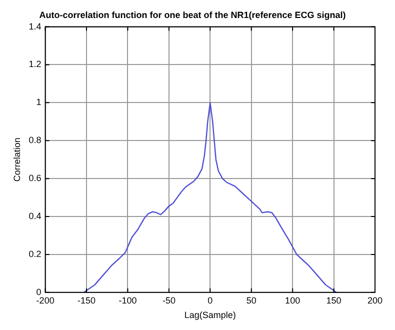 The width and height of the screenshot is (395, 330). Describe the element at coordinates (87, 300) in the screenshot. I see `x-tick-label: -150` at that location.